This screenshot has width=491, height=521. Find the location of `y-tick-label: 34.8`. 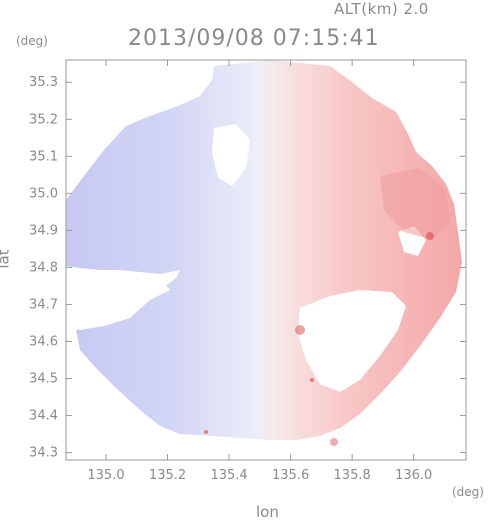

y-tick-label: 34.8 is located at coordinates (43, 267).